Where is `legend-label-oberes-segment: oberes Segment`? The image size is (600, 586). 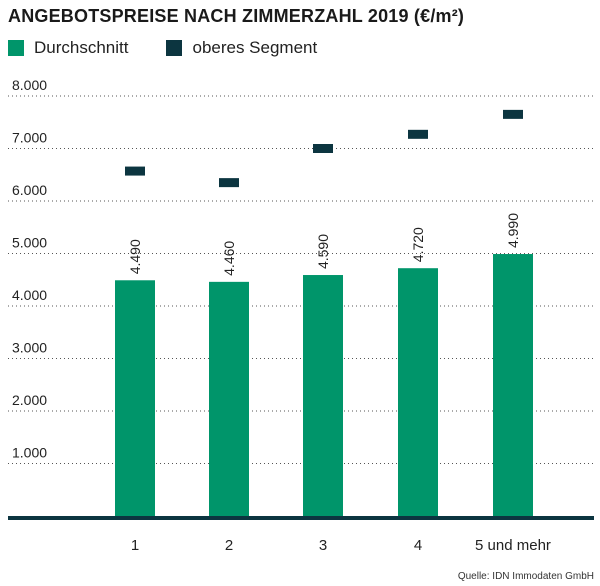
legend-label-oberes-segment: oberes Segment is located at coordinates (255, 47).